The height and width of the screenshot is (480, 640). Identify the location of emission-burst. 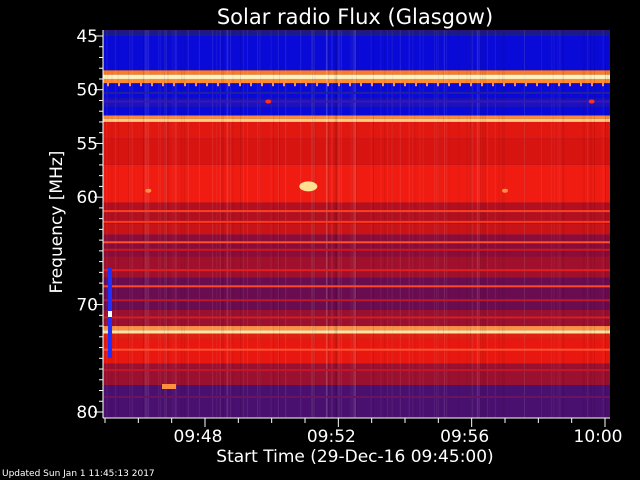
(591, 101).